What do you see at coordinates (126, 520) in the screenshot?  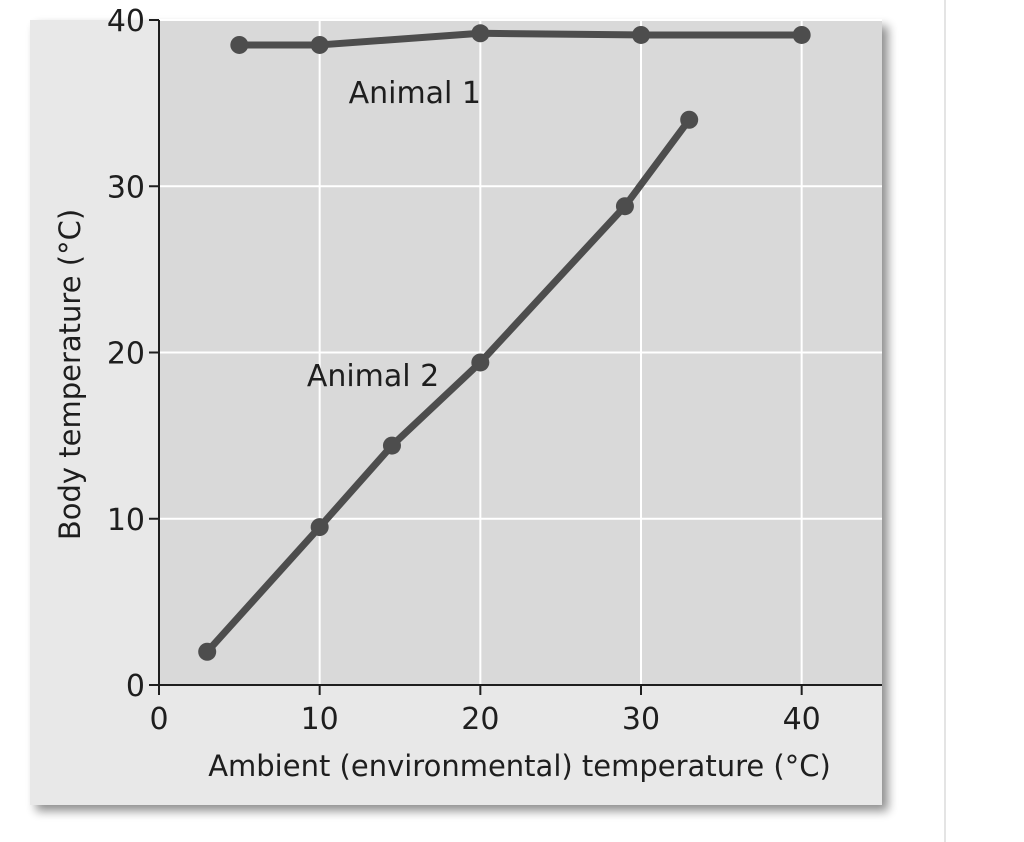 I see `y-tick-label-10: 10` at bounding box center [126, 520].